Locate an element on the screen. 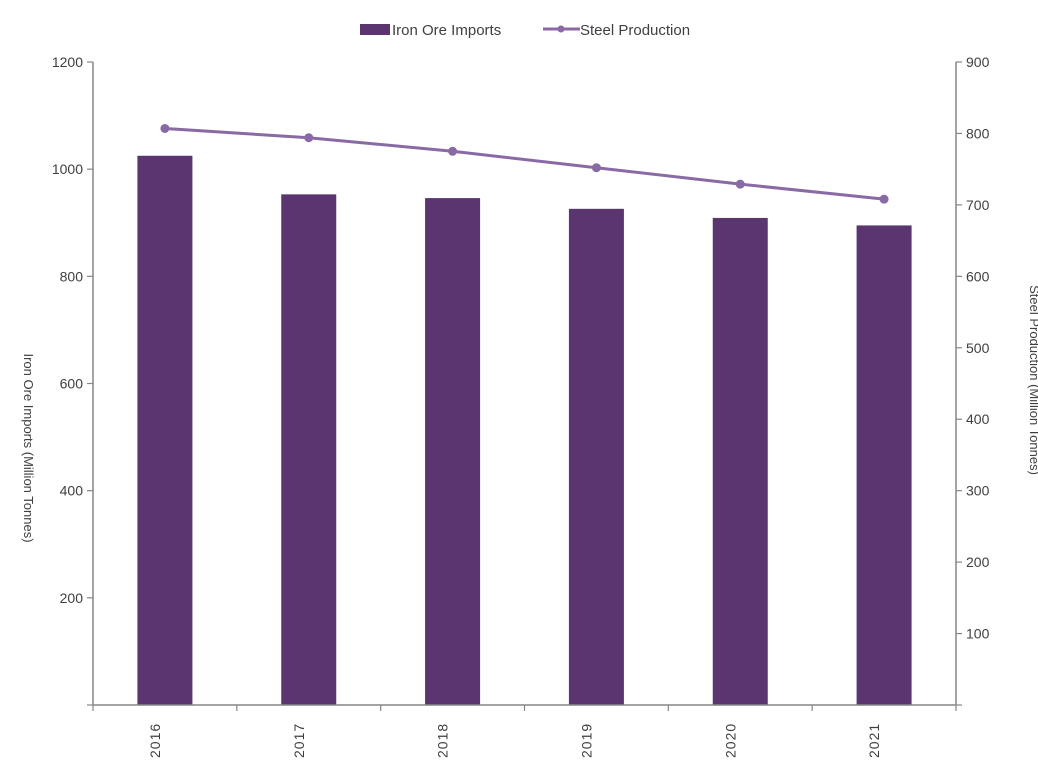 This screenshot has width=1038, height=778. y-left-tick-label-800: 800 is located at coordinates (72, 276).